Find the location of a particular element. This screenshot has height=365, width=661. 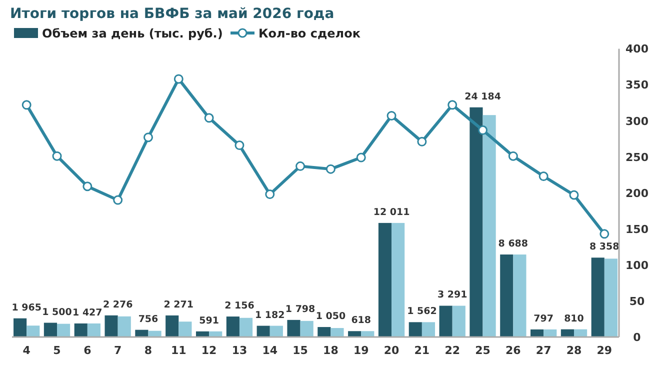

x-tick-label: 19 is located at coordinates (361, 350).